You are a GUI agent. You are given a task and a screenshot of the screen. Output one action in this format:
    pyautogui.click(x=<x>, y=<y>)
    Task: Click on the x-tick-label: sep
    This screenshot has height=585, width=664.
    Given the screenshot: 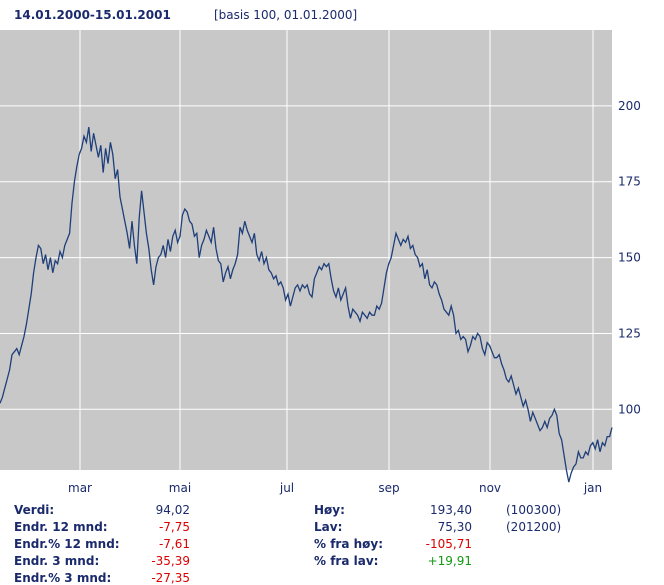 What is the action you would take?
    pyautogui.click(x=388, y=488)
    